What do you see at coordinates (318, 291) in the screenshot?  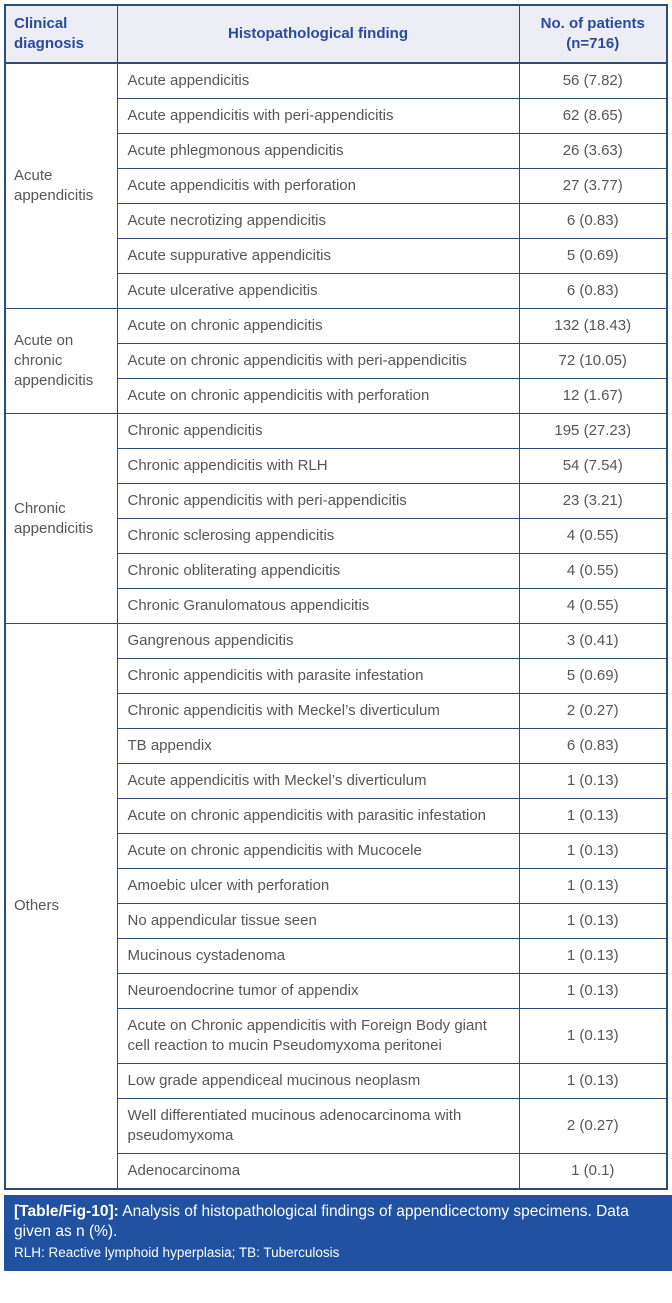 I see `finding-cell: Acute ulcerative appendicitis` at bounding box center [318, 291].